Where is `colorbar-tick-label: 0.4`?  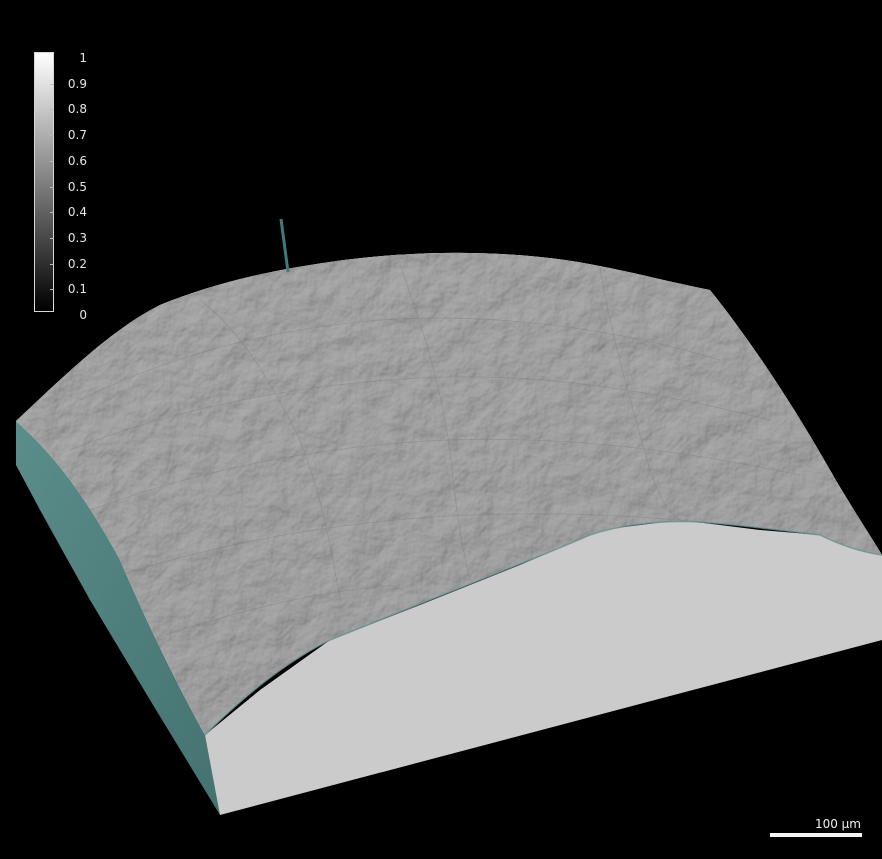
colorbar-tick-label: 0.4 is located at coordinates (77, 212).